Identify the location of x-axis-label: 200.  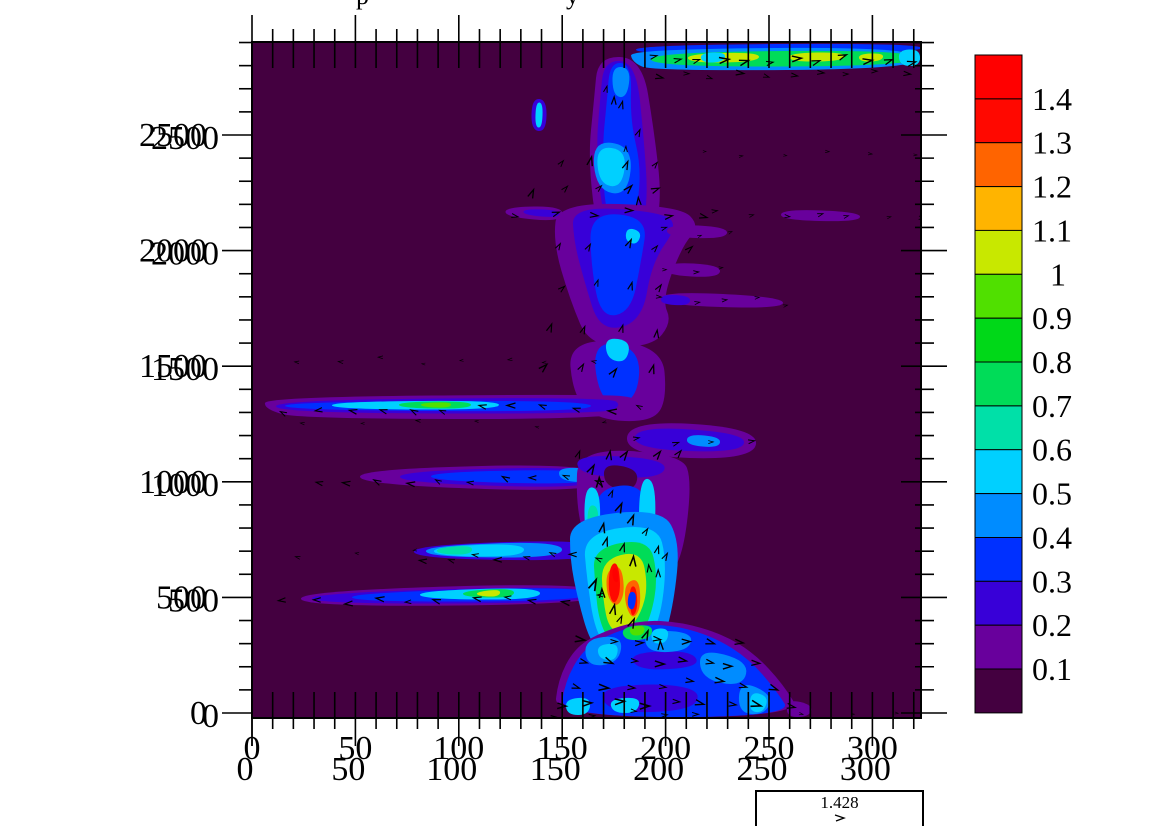
(665, 748).